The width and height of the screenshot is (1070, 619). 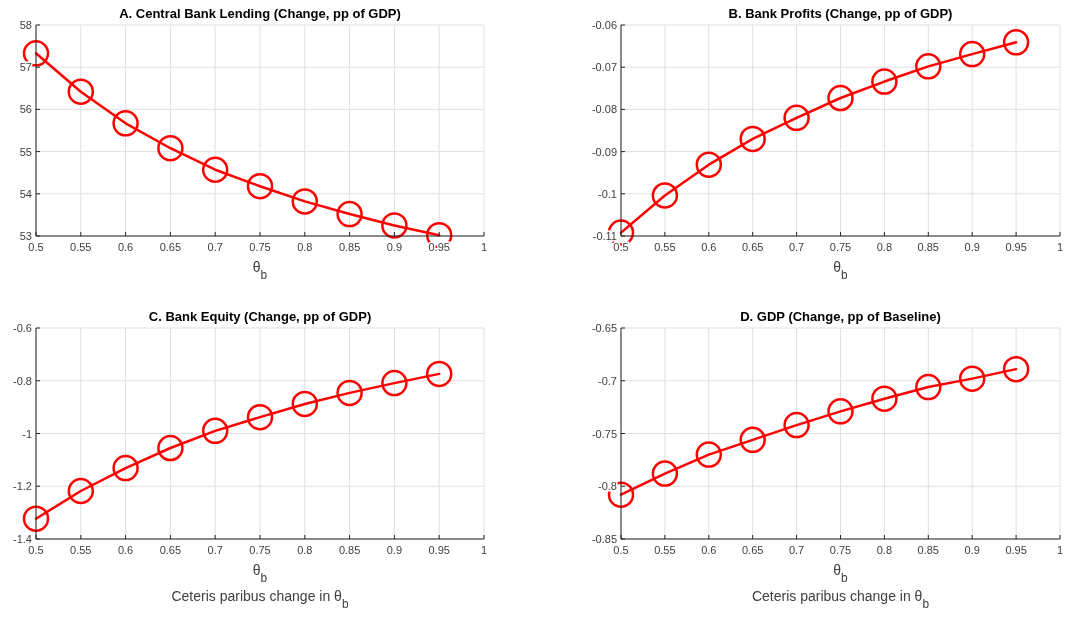 I want to click on y-tick-label: -0.8, so click(x=22, y=380).